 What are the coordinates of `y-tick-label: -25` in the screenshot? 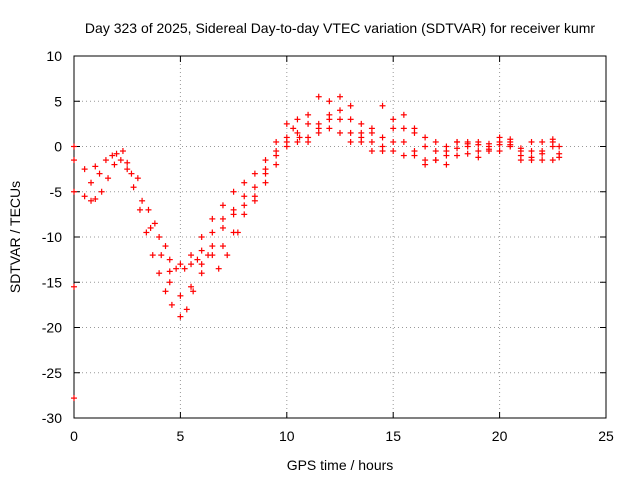 It's located at (52, 373).